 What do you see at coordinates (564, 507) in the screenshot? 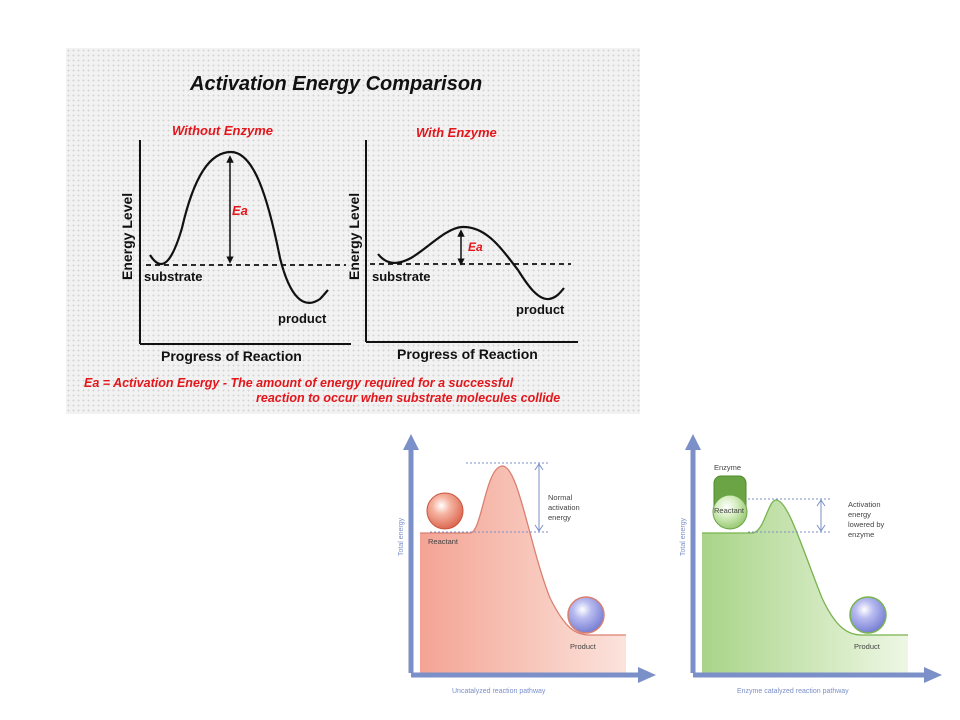
I see `normal-ea-line2: activation` at bounding box center [564, 507].